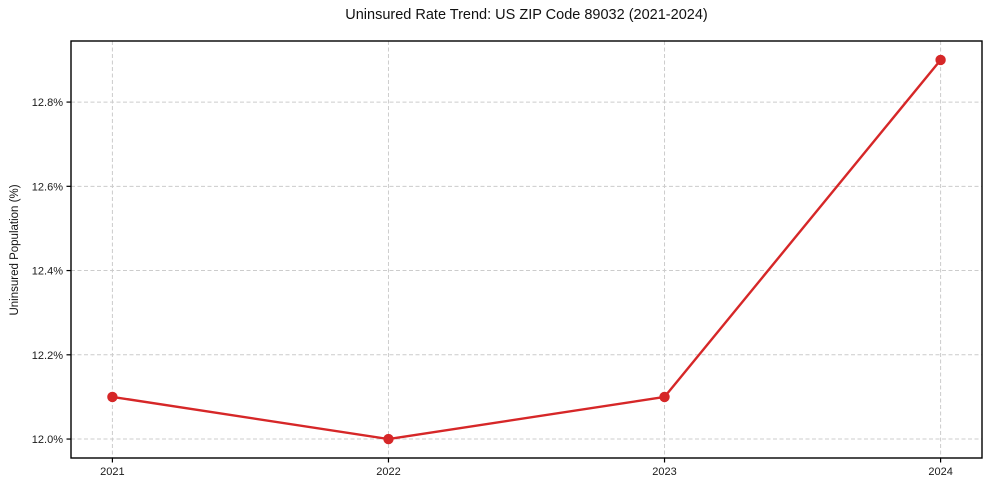 This screenshot has width=989, height=490. Describe the element at coordinates (47, 187) in the screenshot. I see `y-tick-label: 12.6%` at that location.